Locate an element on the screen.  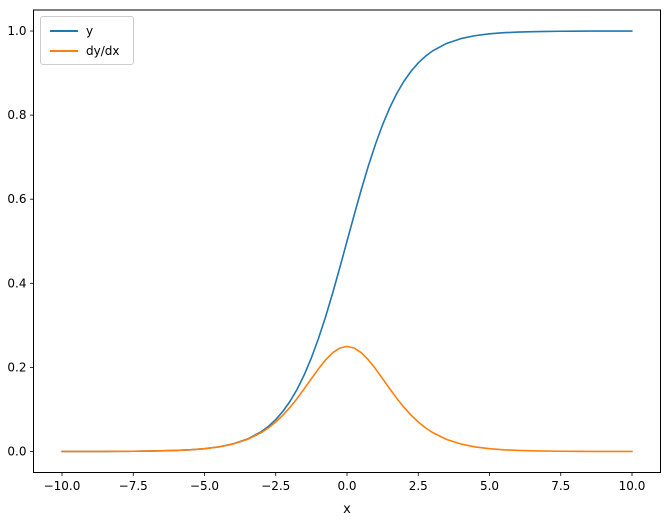
legend-label-y: y is located at coordinates (90, 31).